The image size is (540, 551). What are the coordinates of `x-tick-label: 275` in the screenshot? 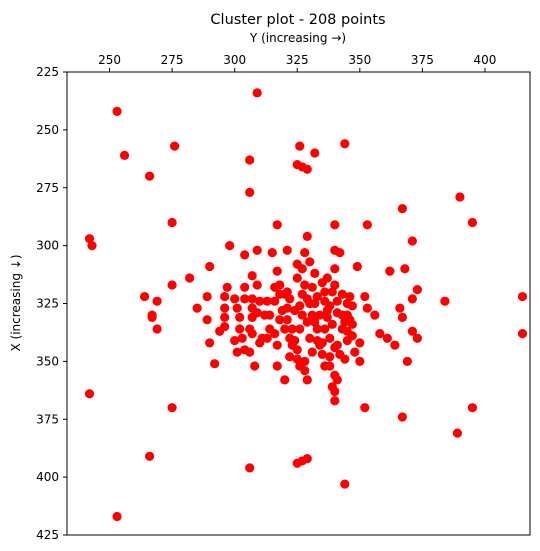 It's located at (172, 60).